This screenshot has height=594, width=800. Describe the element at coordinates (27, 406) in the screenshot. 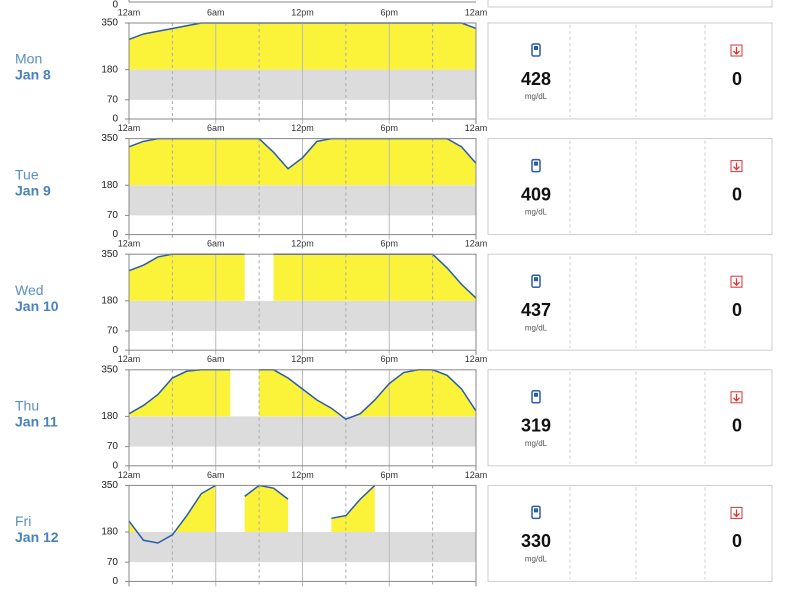

I see `weekday: Thu` at that location.